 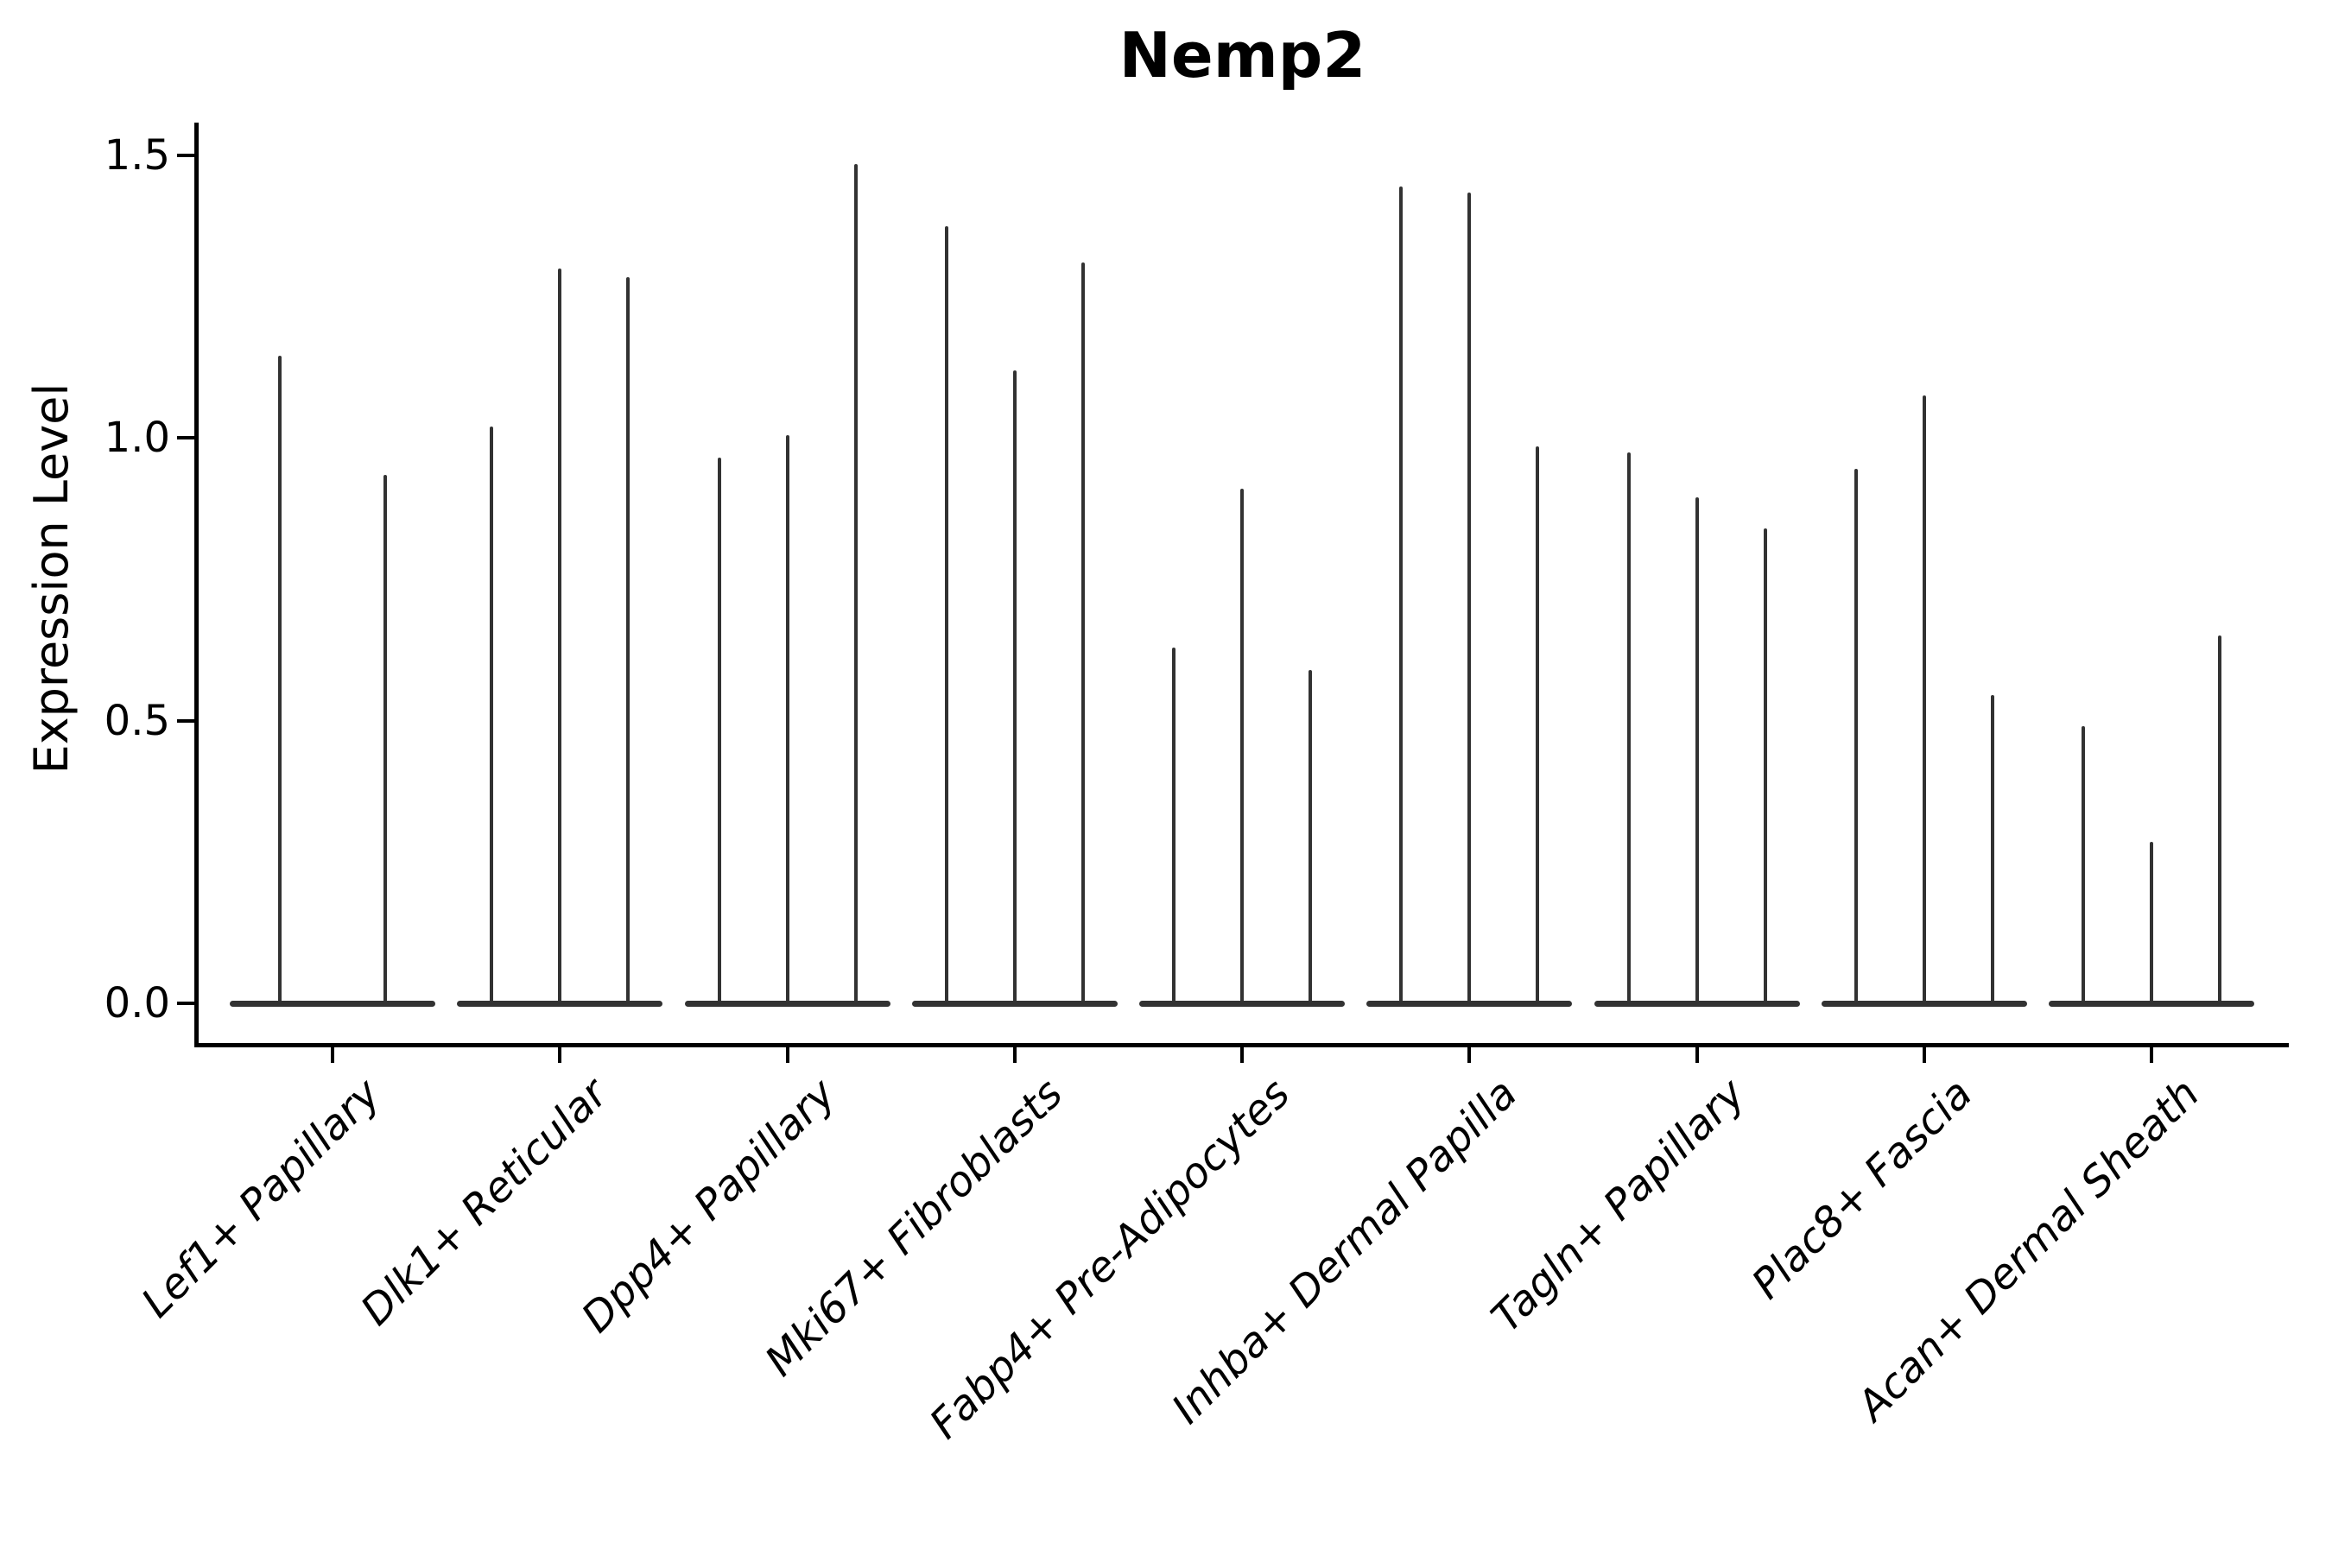 I want to click on x-tick-label: Fabp4+ Pre-Adipocytes, so click(x=1110, y=1259).